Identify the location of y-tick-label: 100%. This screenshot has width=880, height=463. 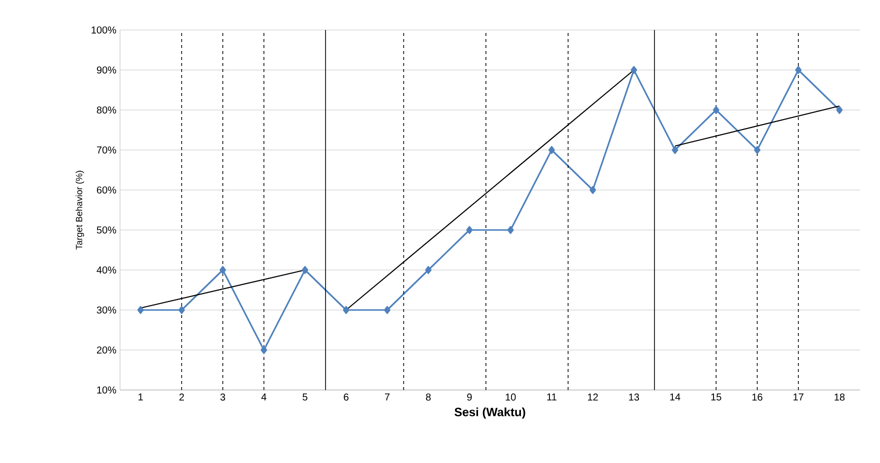
(104, 30).